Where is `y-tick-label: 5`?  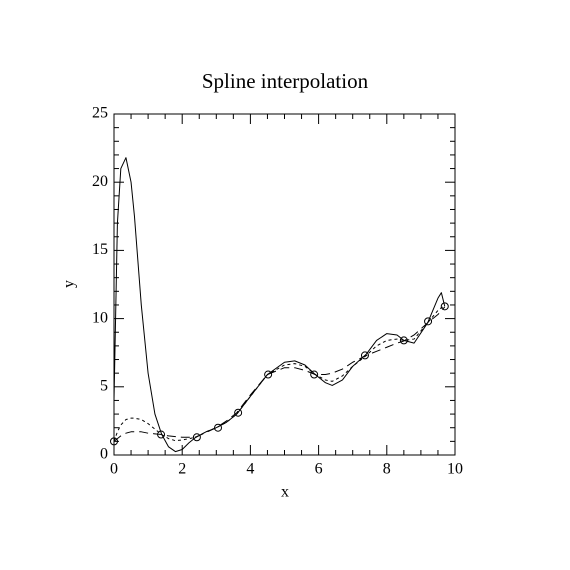 y-tick-label: 5 is located at coordinates (104, 385).